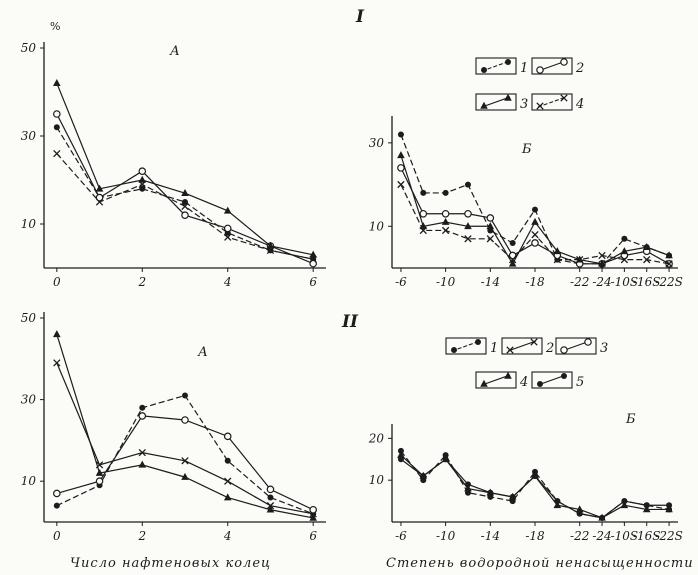 The image size is (698, 575). I want to click on legend-item-I-4: 4, so click(557, 102).